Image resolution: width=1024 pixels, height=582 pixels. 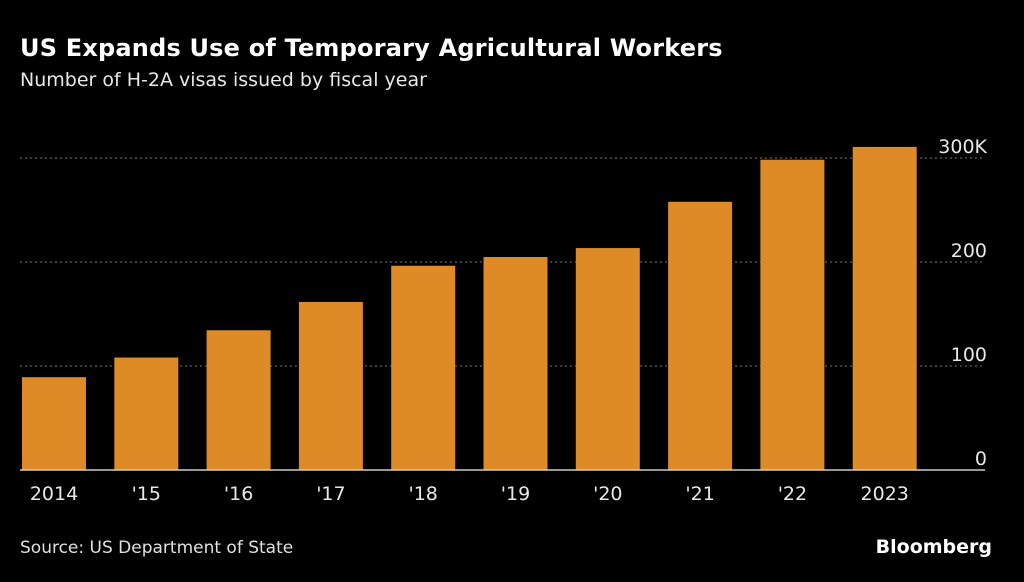 I want to click on x-tick-label: '20, so click(x=607, y=494).